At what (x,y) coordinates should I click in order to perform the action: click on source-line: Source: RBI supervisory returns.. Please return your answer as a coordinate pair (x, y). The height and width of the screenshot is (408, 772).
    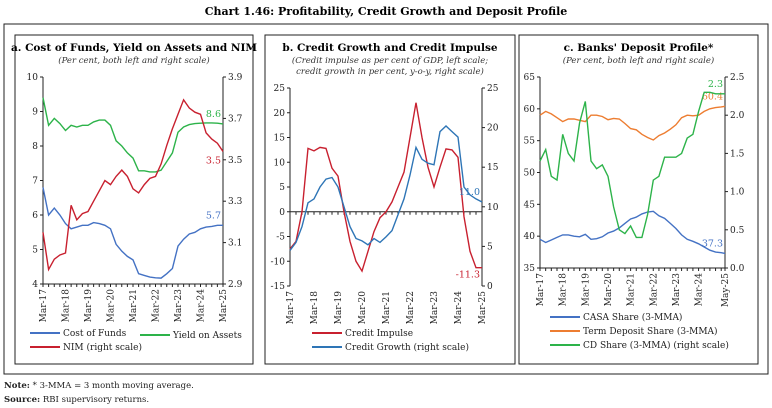
    Looking at the image, I should click on (76, 400).